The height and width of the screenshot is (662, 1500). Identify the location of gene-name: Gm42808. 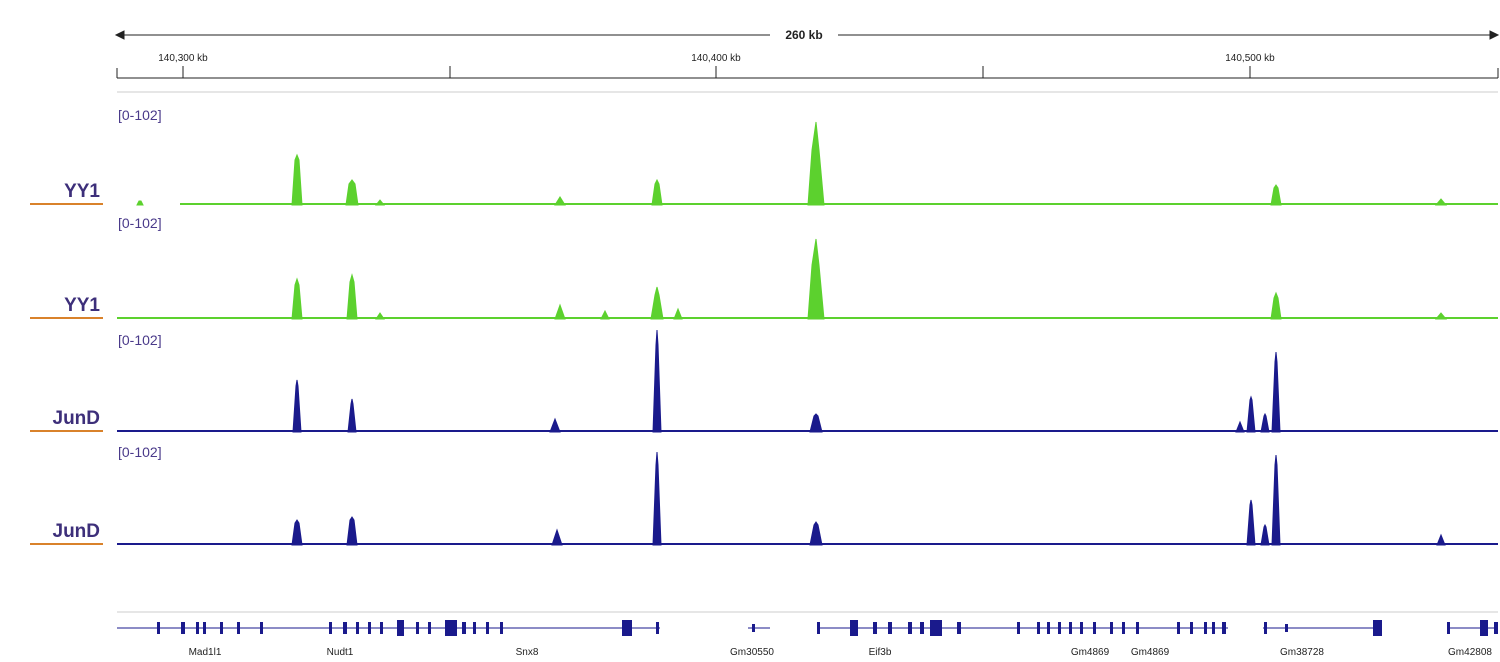
(1470, 652).